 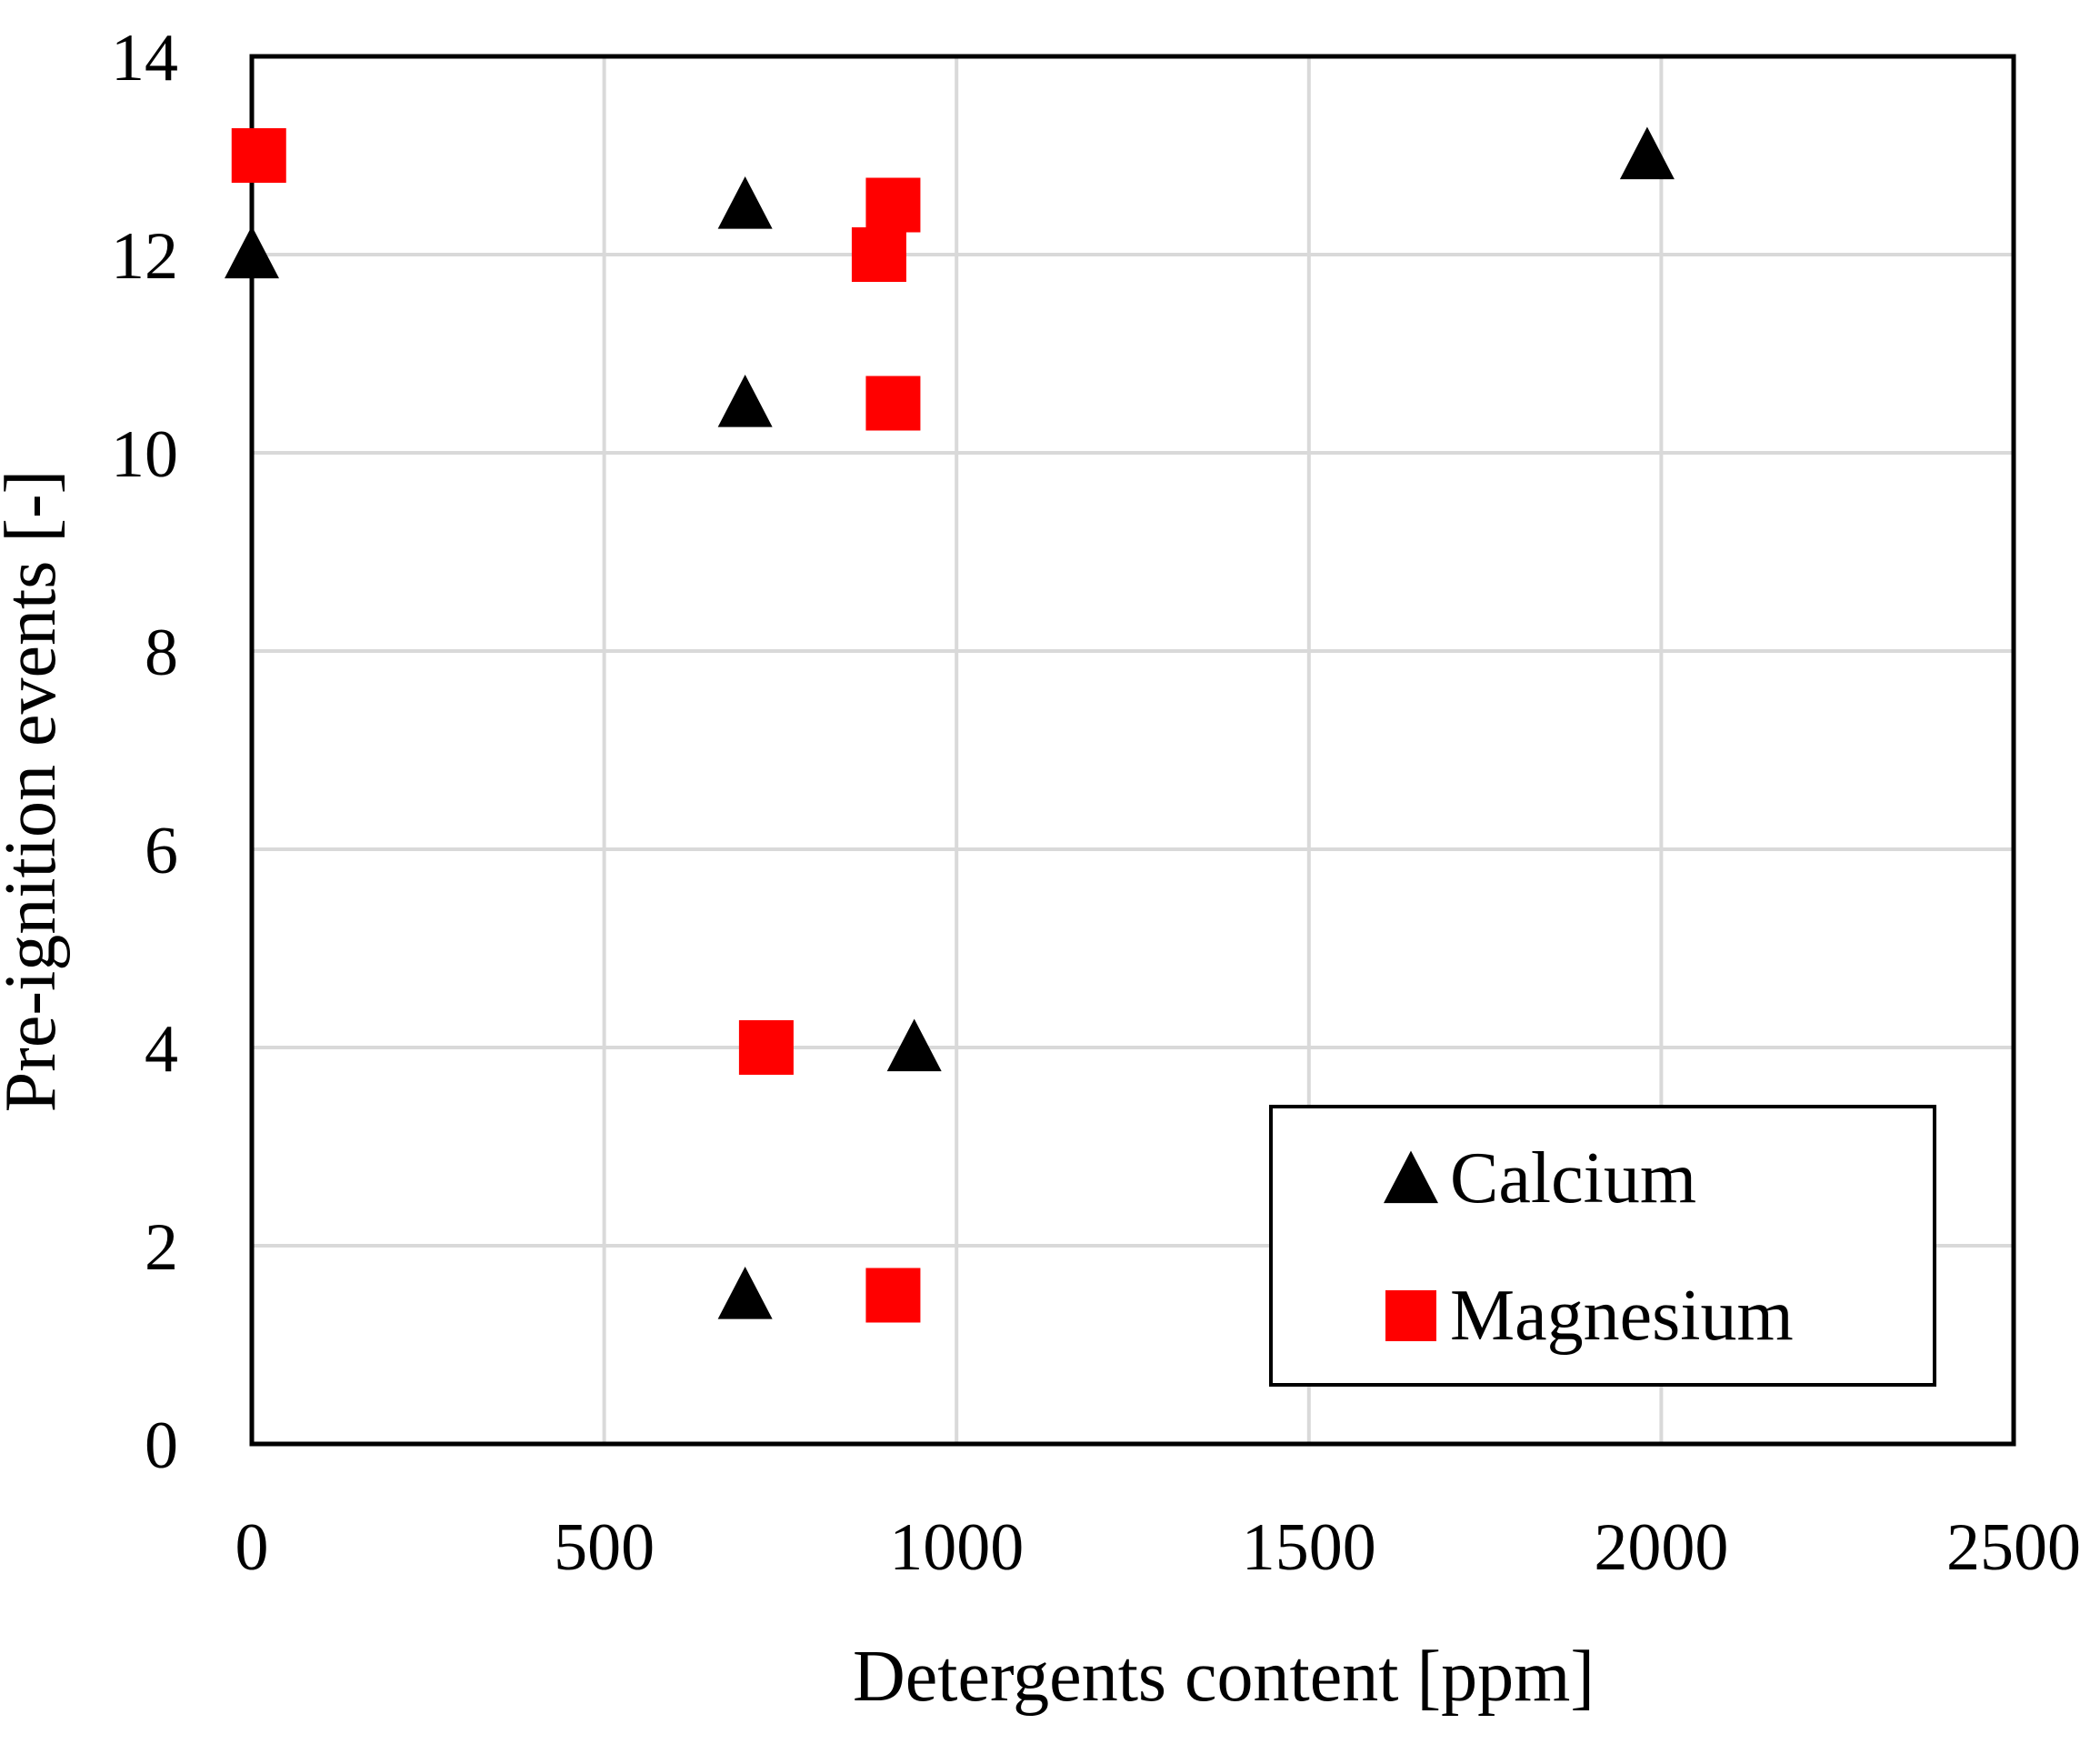 What do you see at coordinates (161, 1247) in the screenshot?
I see `y-tick-label: 2` at bounding box center [161, 1247].